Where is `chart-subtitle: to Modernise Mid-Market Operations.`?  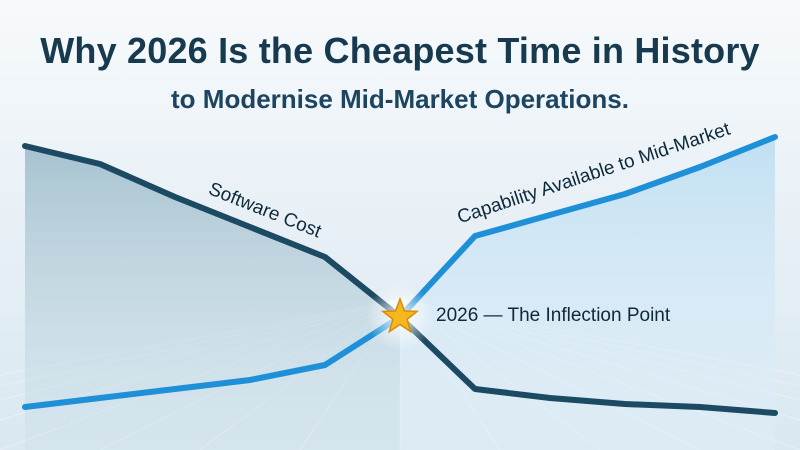 chart-subtitle: to Modernise Mid-Market Operations. is located at coordinates (400, 99).